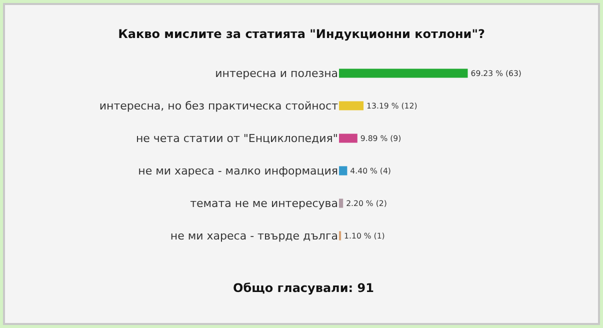 The width and height of the screenshot is (603, 328). Describe the element at coordinates (276, 73) in the screenshot. I see `y-tick-label: интересна и полезна` at that location.